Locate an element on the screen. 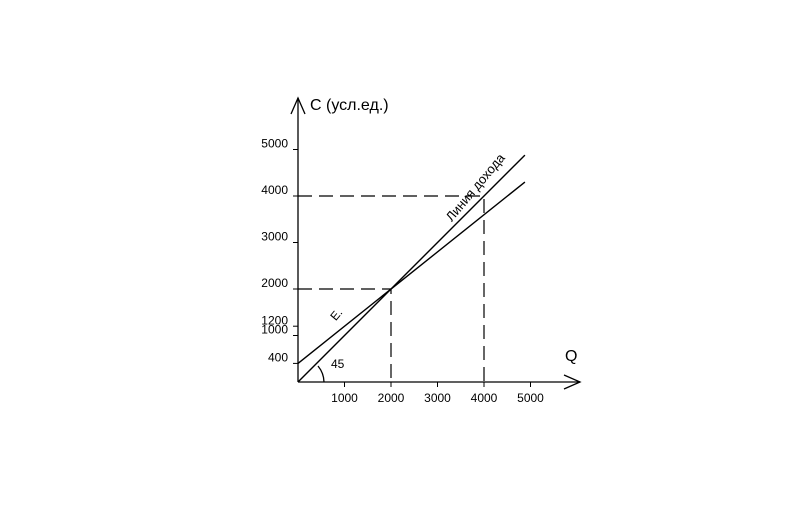 Image resolution: width=800 pixels, height=517 pixels. x-axis-label: Q is located at coordinates (571, 356).